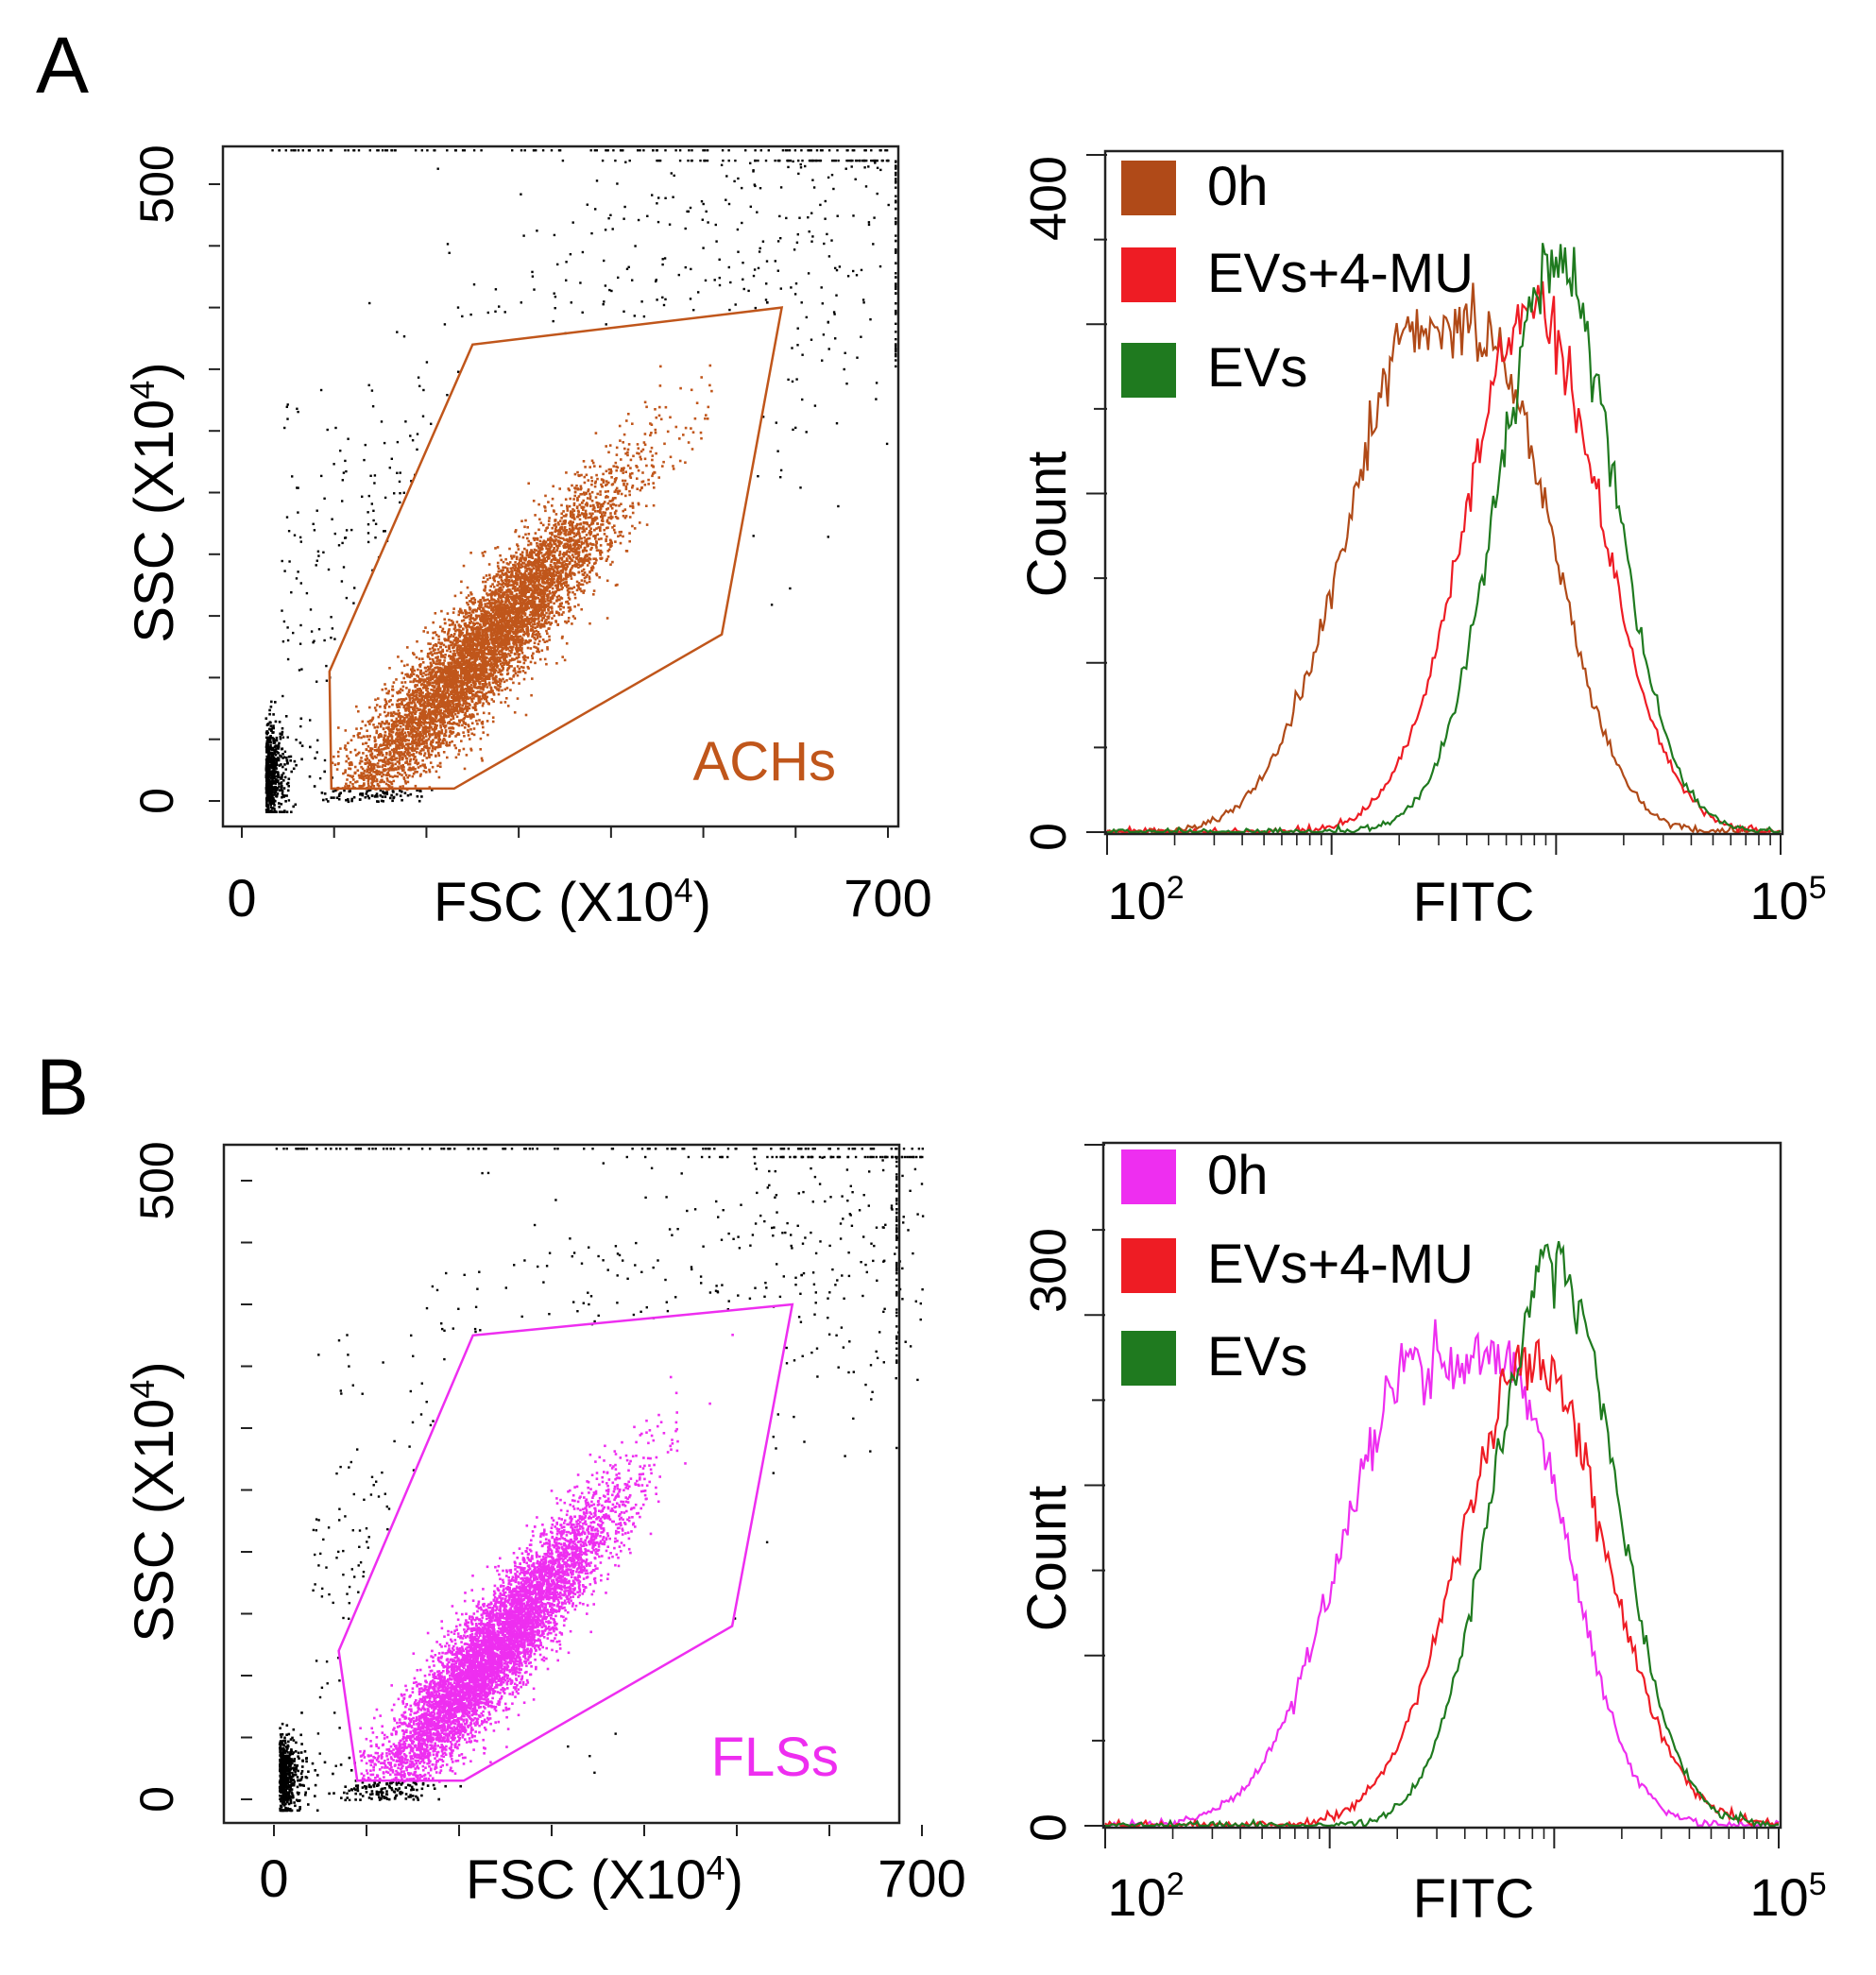  I want to click on scatter-points, so click(580, 481).